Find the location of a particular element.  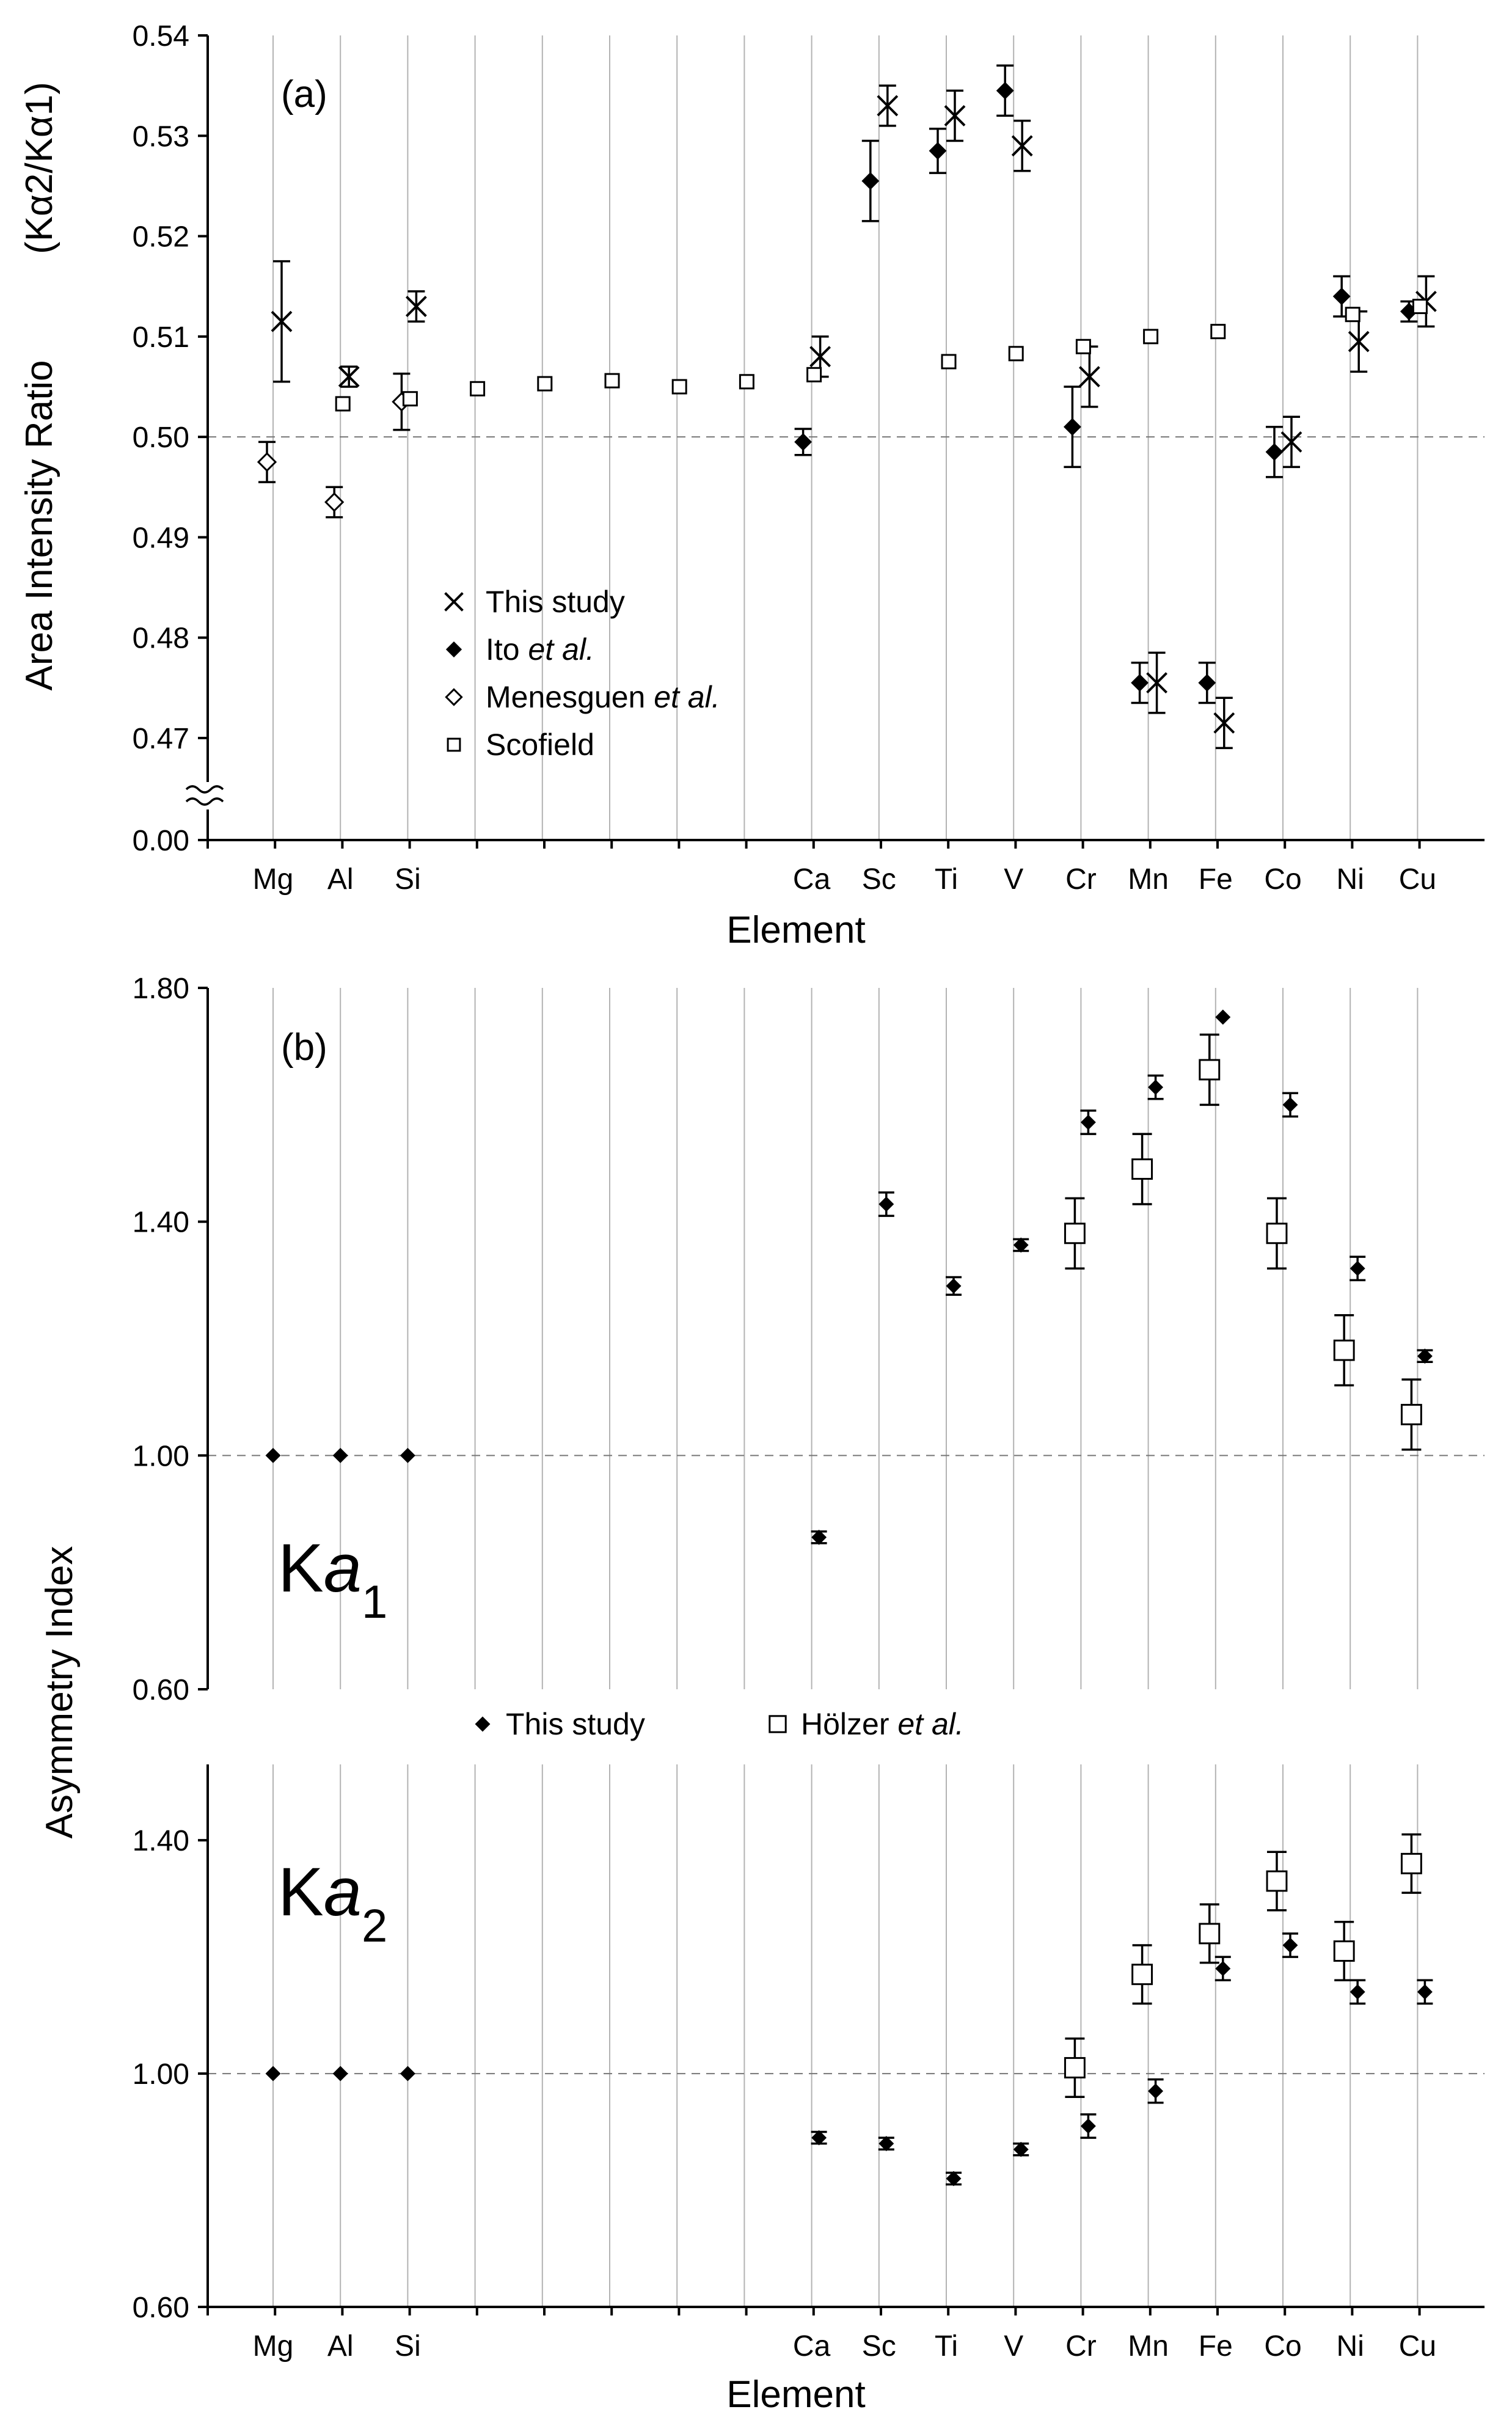

panel-b-x-tick-label: Sc is located at coordinates (879, 2346).